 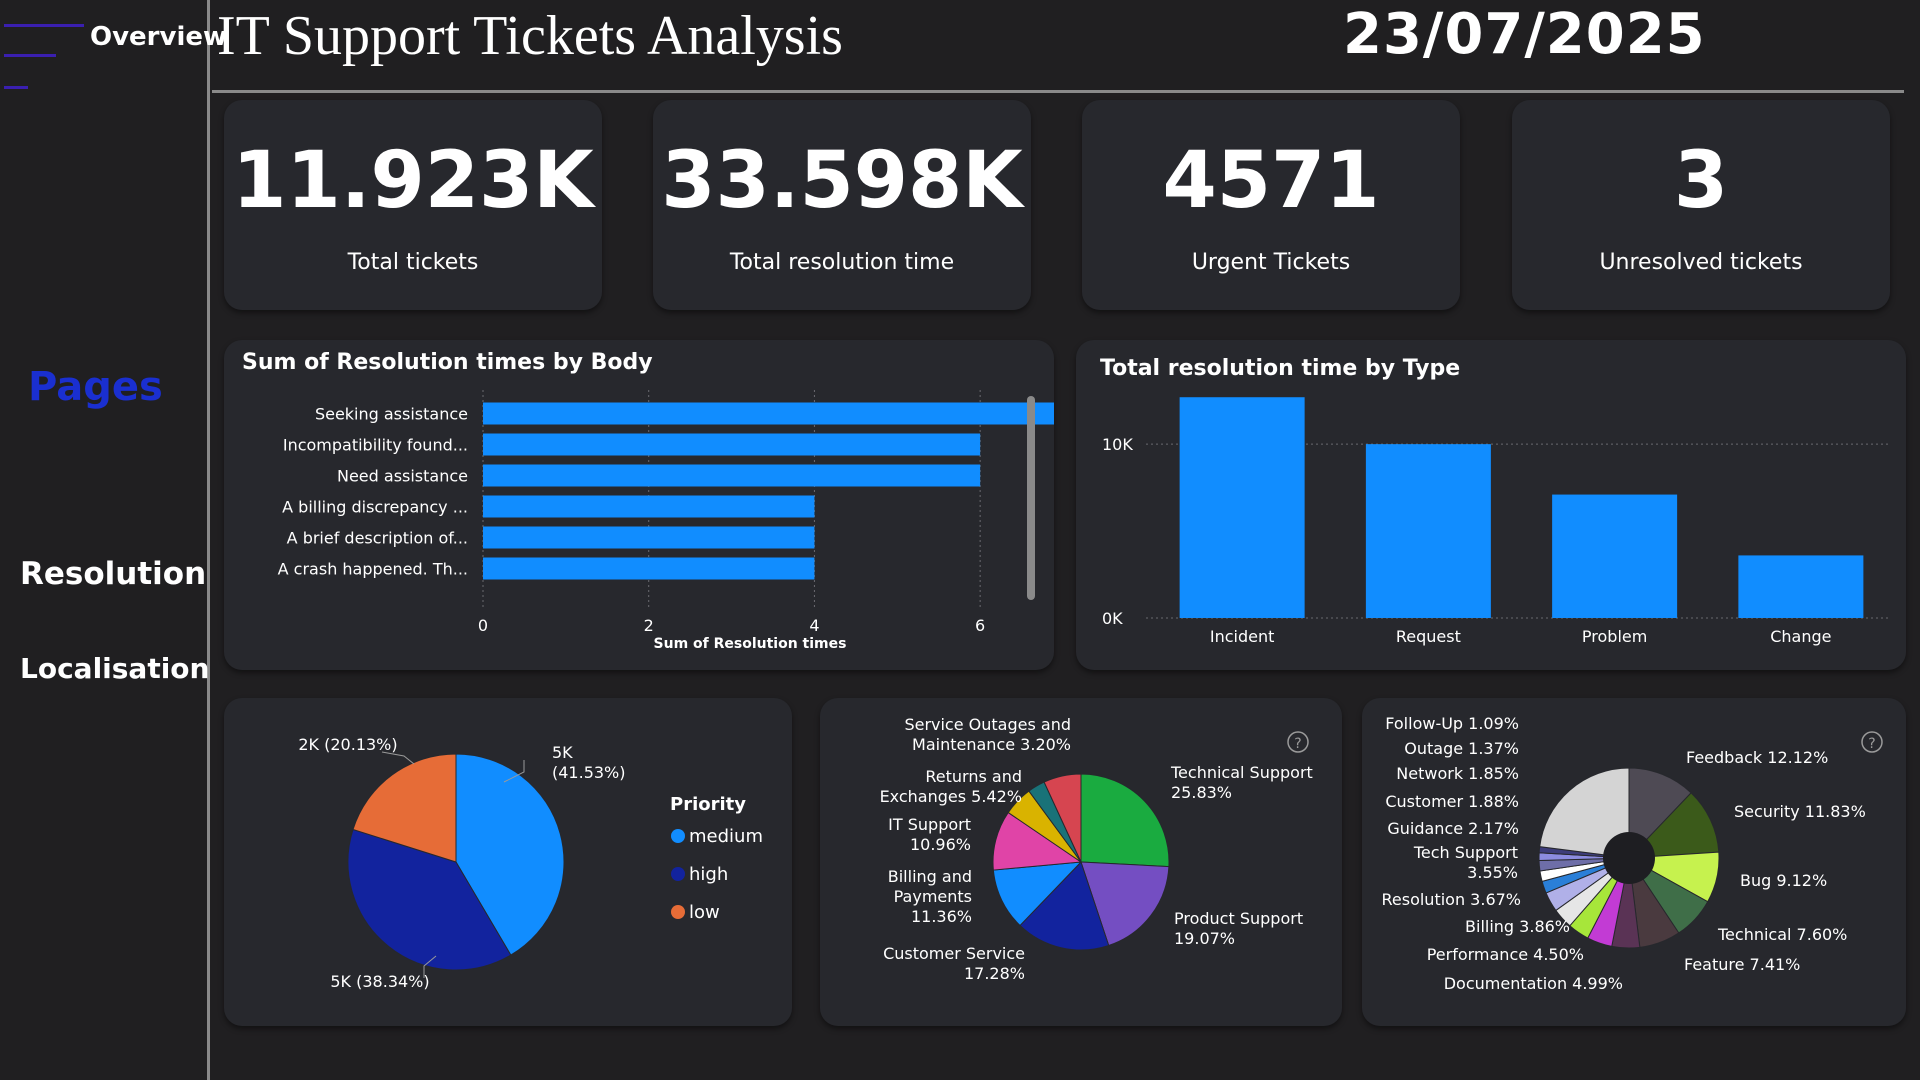 What do you see at coordinates (1457, 773) in the screenshot?
I see `data-label: Network 1.85%` at bounding box center [1457, 773].